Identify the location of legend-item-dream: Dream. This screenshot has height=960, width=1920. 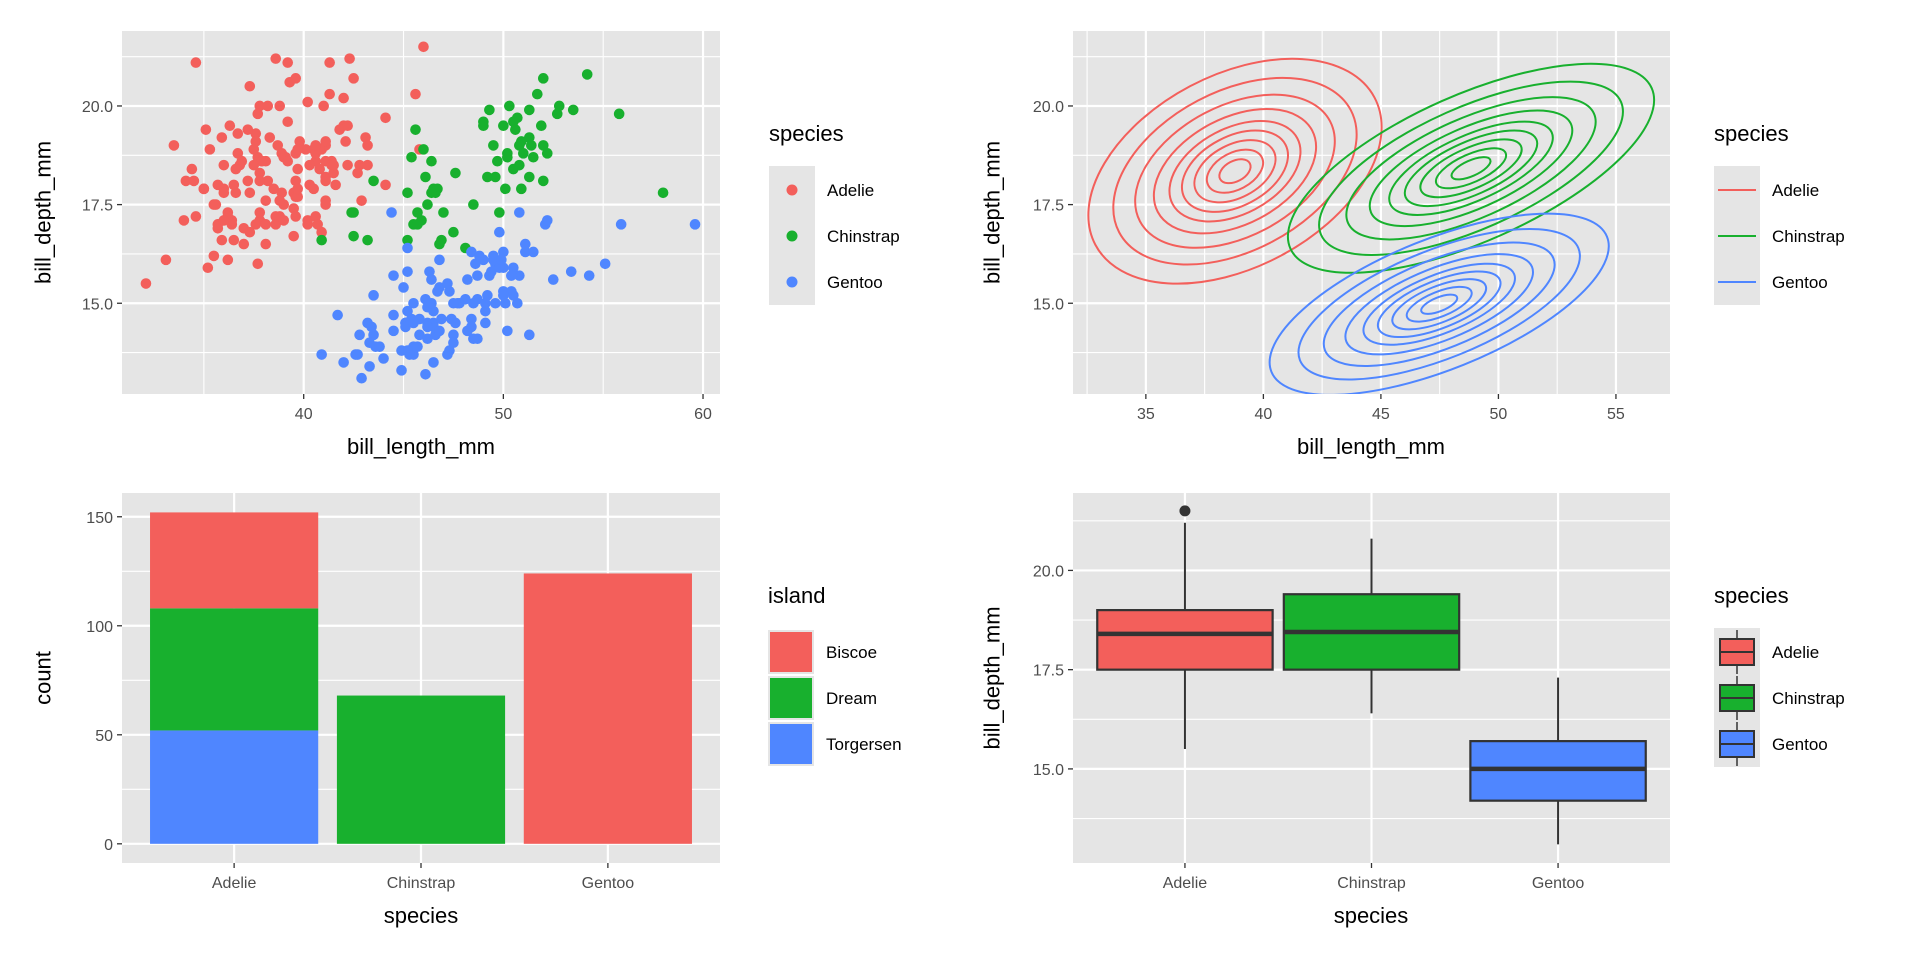
(822, 698).